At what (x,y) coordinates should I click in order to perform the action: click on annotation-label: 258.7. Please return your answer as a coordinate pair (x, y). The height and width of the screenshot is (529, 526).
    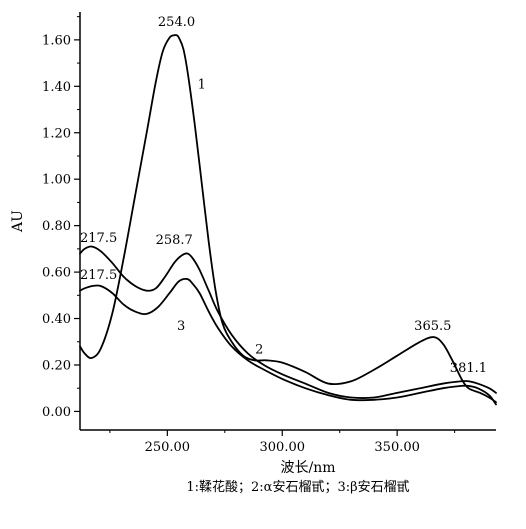
    Looking at the image, I should click on (174, 240).